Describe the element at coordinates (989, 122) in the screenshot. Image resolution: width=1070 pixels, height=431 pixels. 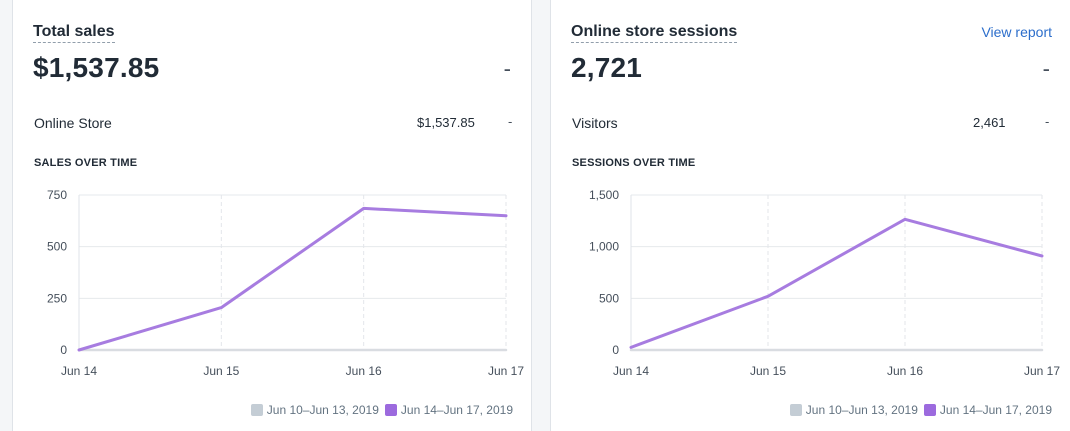
I see `breakdown-value: 2,461` at that location.